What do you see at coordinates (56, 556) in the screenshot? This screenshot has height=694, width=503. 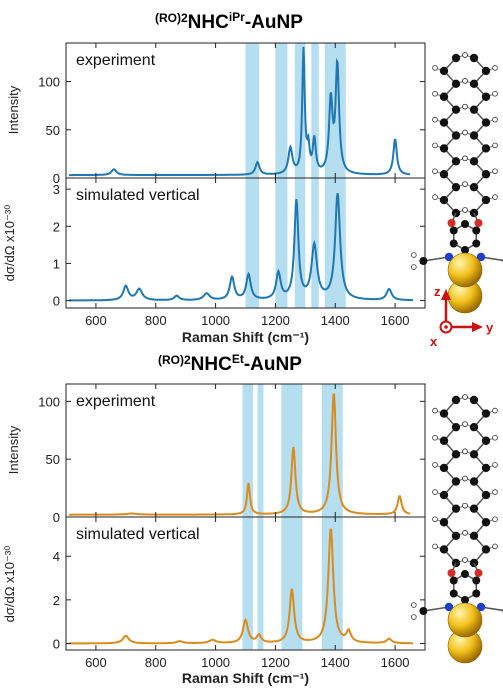 I see `y-tick-label: 4` at bounding box center [56, 556].